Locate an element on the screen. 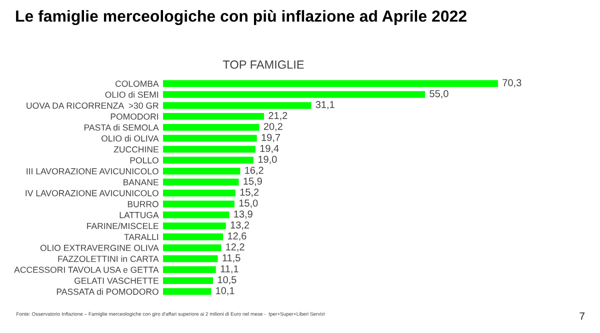 This screenshot has width=600, height=333. data-label: 10,1 is located at coordinates (225, 291).